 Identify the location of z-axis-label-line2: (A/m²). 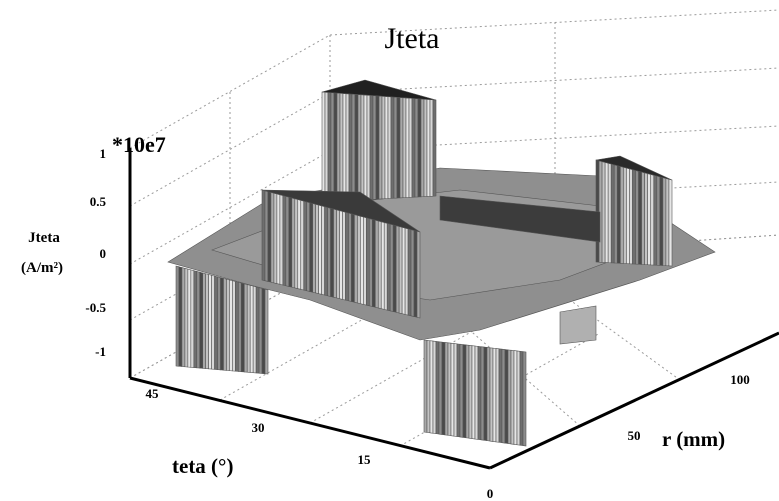
(42, 268).